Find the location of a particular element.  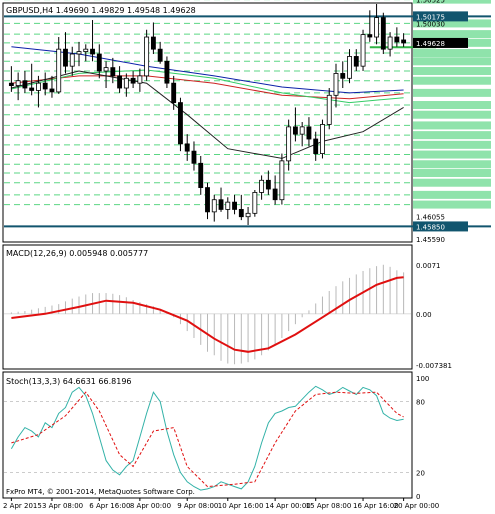

price-tick-label: 1.46055 is located at coordinates (430, 217).